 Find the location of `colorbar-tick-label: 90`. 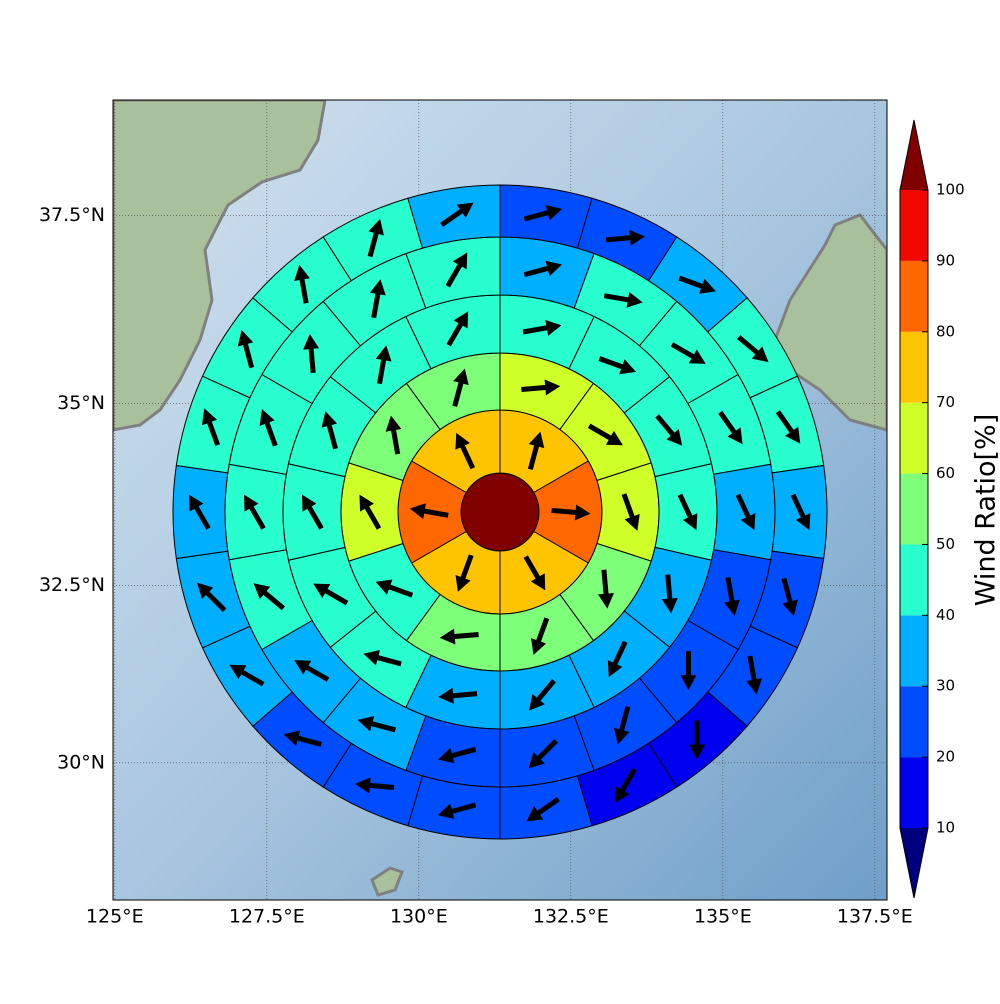

colorbar-tick-label: 90 is located at coordinates (945, 260).